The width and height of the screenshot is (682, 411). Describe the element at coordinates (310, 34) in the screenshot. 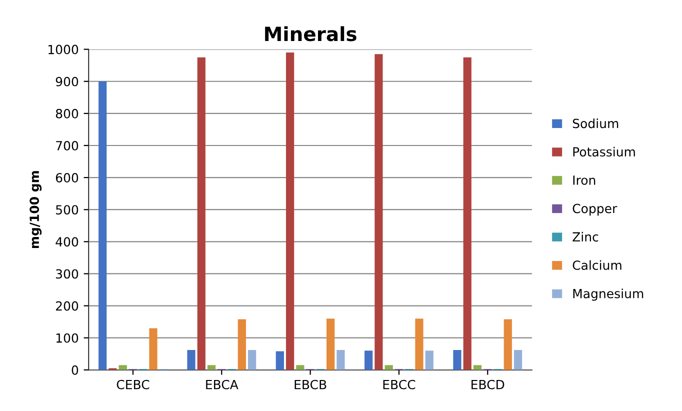

I see `chart-title: Minerals` at that location.